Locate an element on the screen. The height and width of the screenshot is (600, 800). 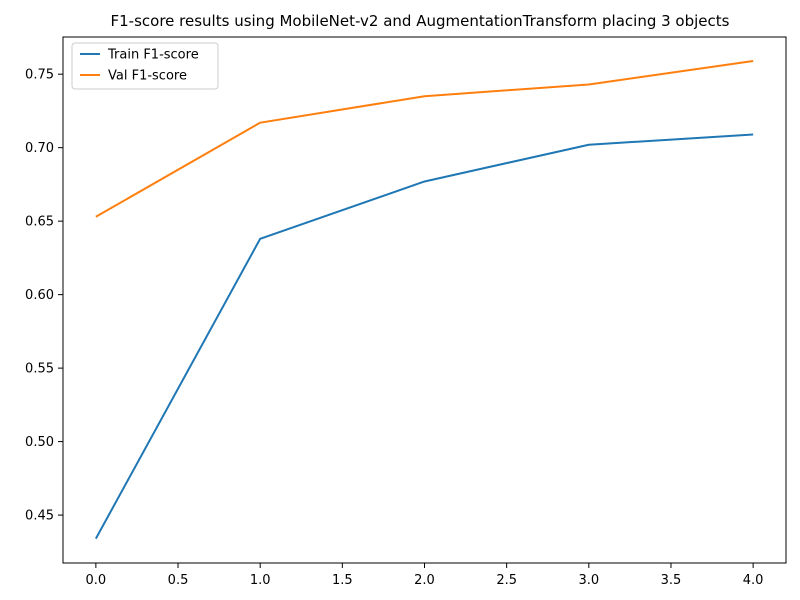
y-tick-label: 0.70 is located at coordinates (39, 148).